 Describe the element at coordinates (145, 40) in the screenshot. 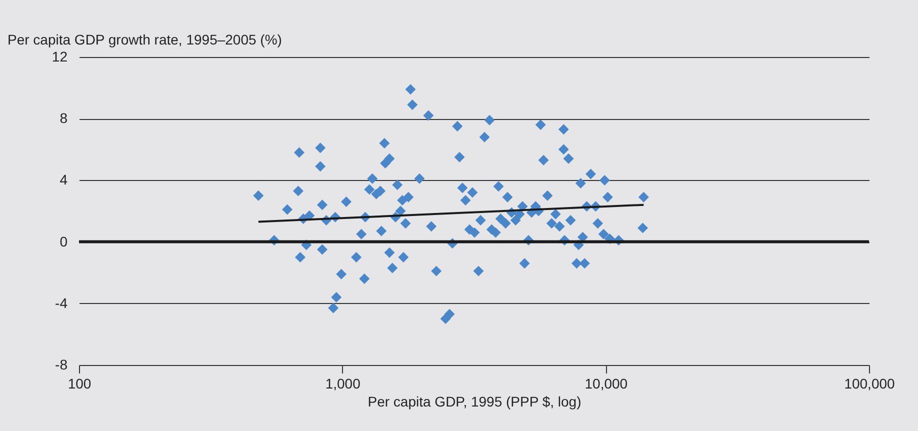

I see `y-axis-title: Per capita GDP growth rate, 1995–2005 (%)` at that location.